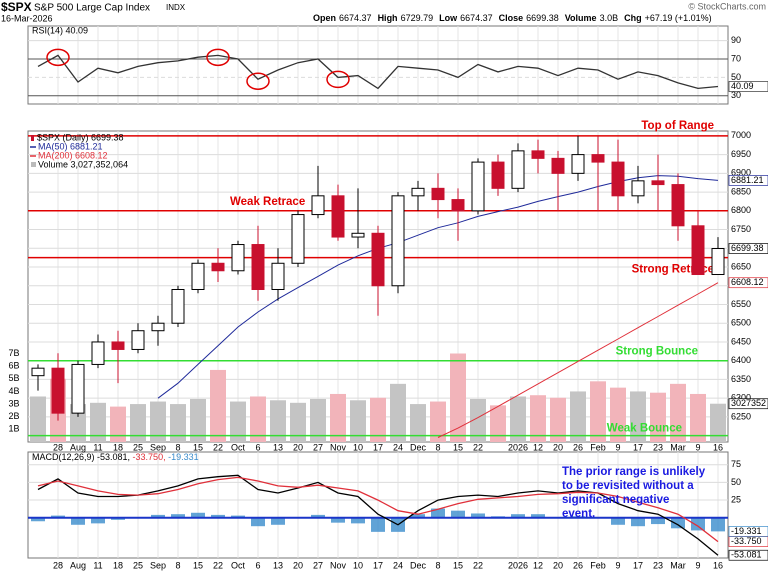 This screenshot has height=574, width=768. I want to click on value-tag-label: 6608.12, so click(747, 282).